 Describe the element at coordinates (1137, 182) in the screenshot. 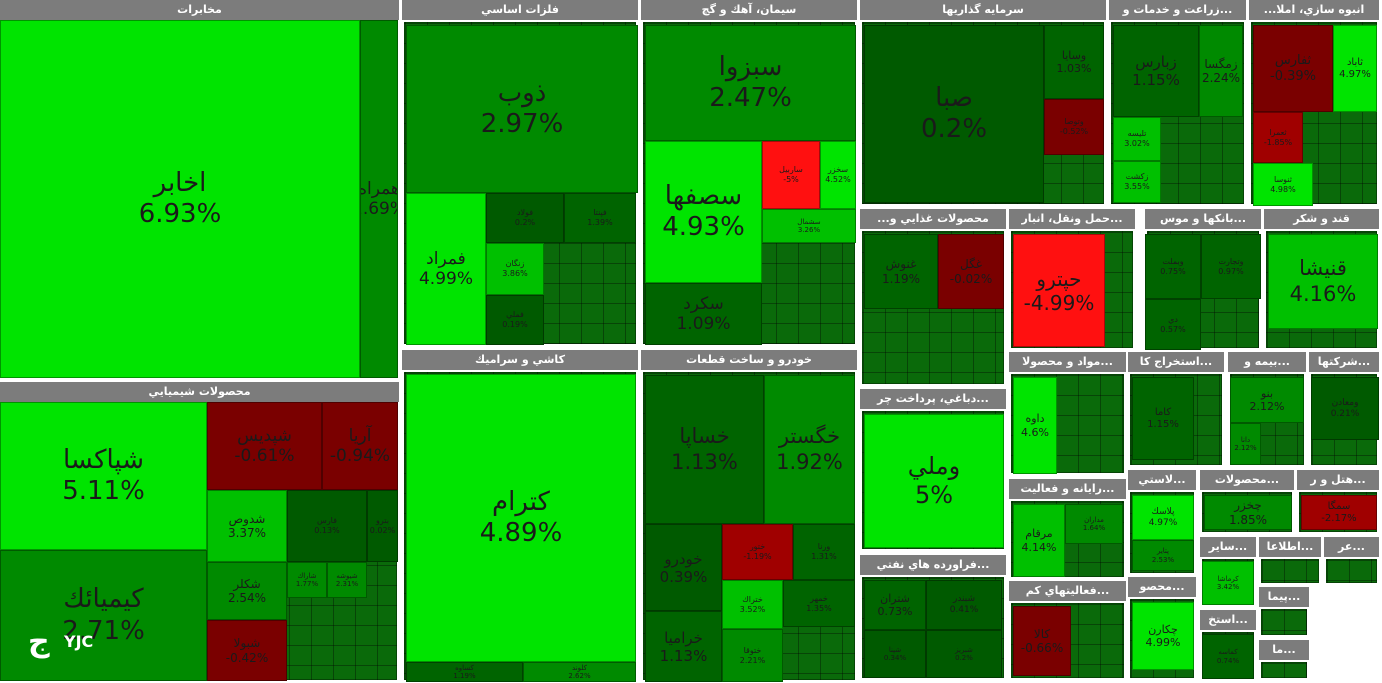

I see `stock-tile: زكشت 3.55%` at that location.